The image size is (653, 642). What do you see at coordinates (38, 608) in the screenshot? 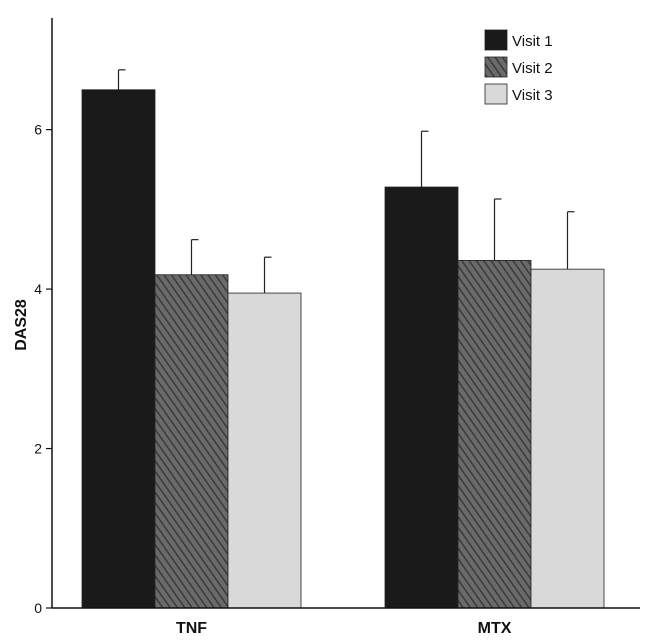
I see `y-tick-label: 0` at bounding box center [38, 608].